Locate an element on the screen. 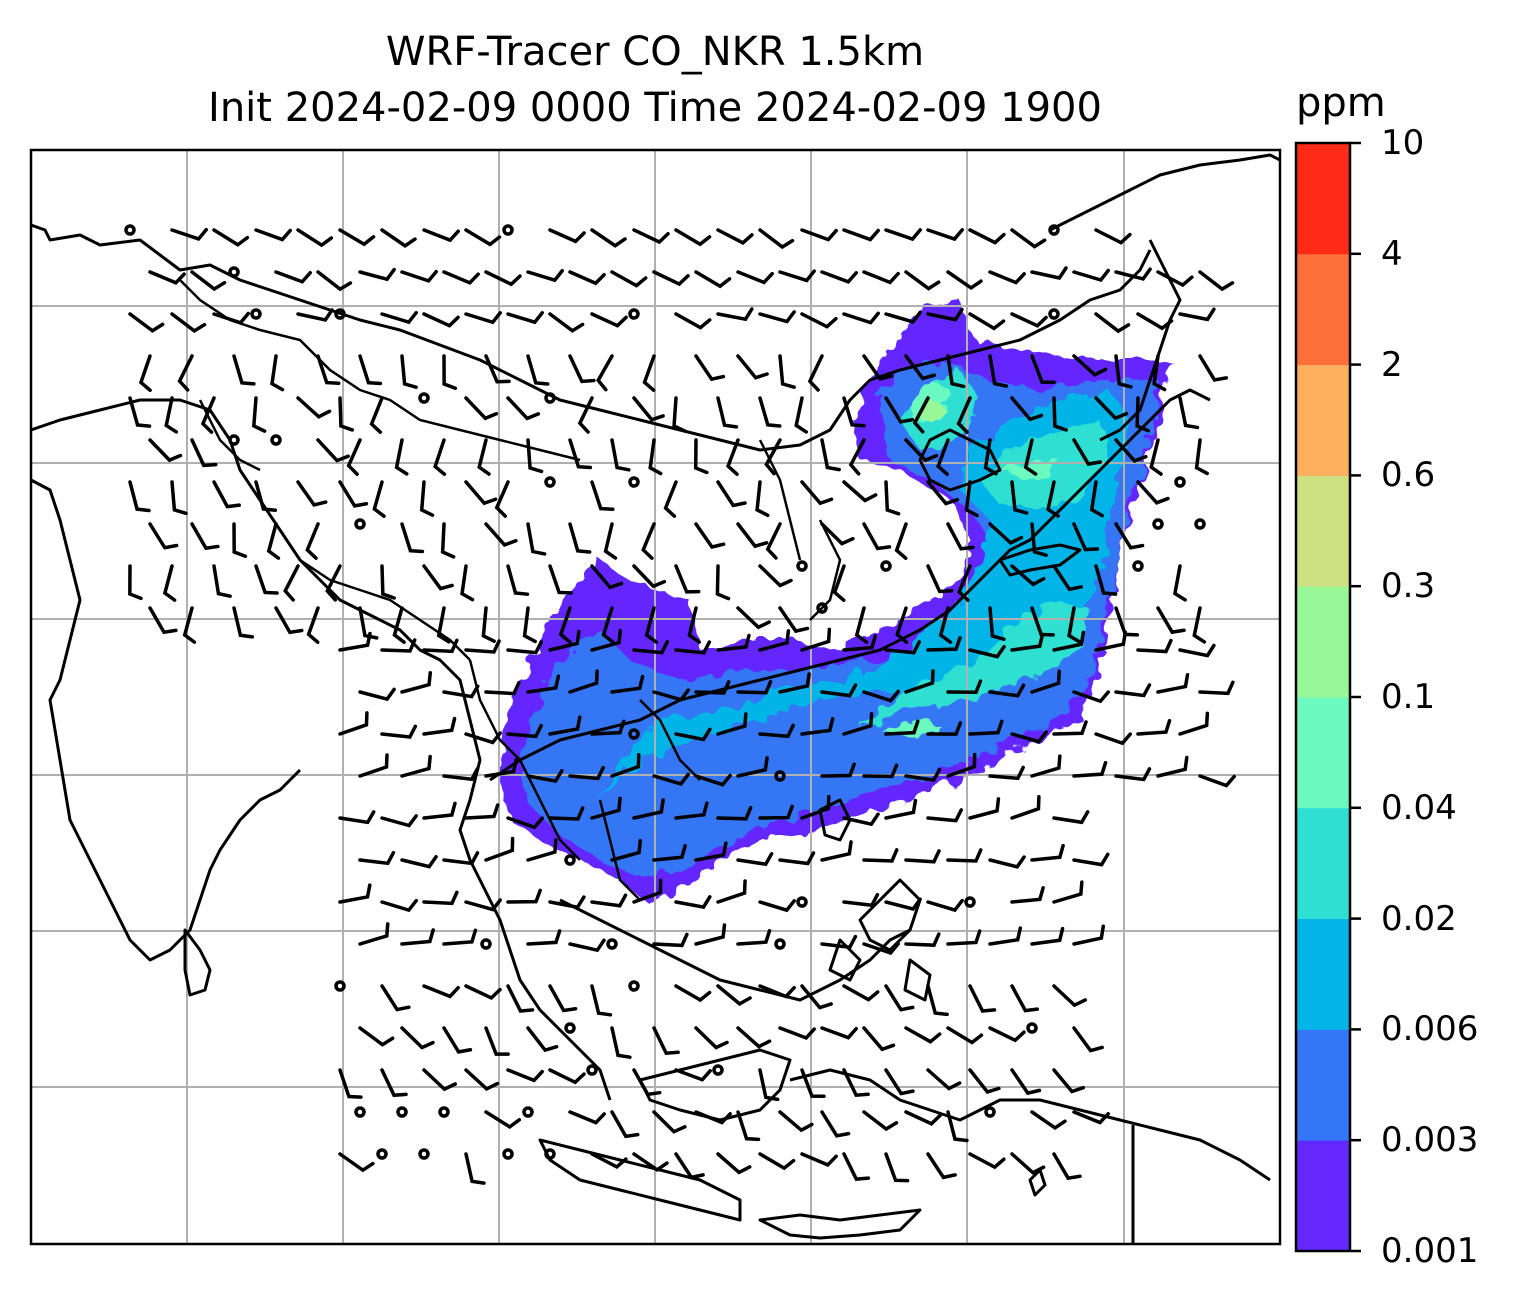 Image resolution: width=1528 pixels, height=1306 pixels. colorbar-segment is located at coordinates (1323, 531).